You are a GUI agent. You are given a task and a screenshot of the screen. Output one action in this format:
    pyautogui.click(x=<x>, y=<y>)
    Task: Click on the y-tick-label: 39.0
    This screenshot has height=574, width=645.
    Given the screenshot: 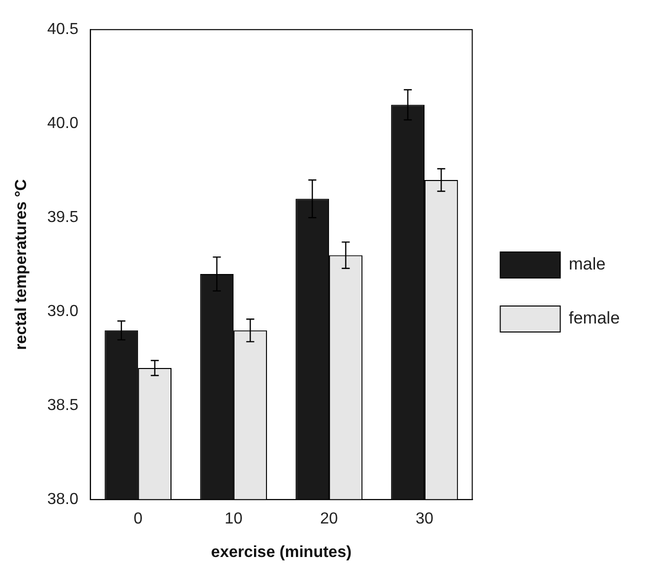 What is the action you would take?
    pyautogui.click(x=62, y=311)
    